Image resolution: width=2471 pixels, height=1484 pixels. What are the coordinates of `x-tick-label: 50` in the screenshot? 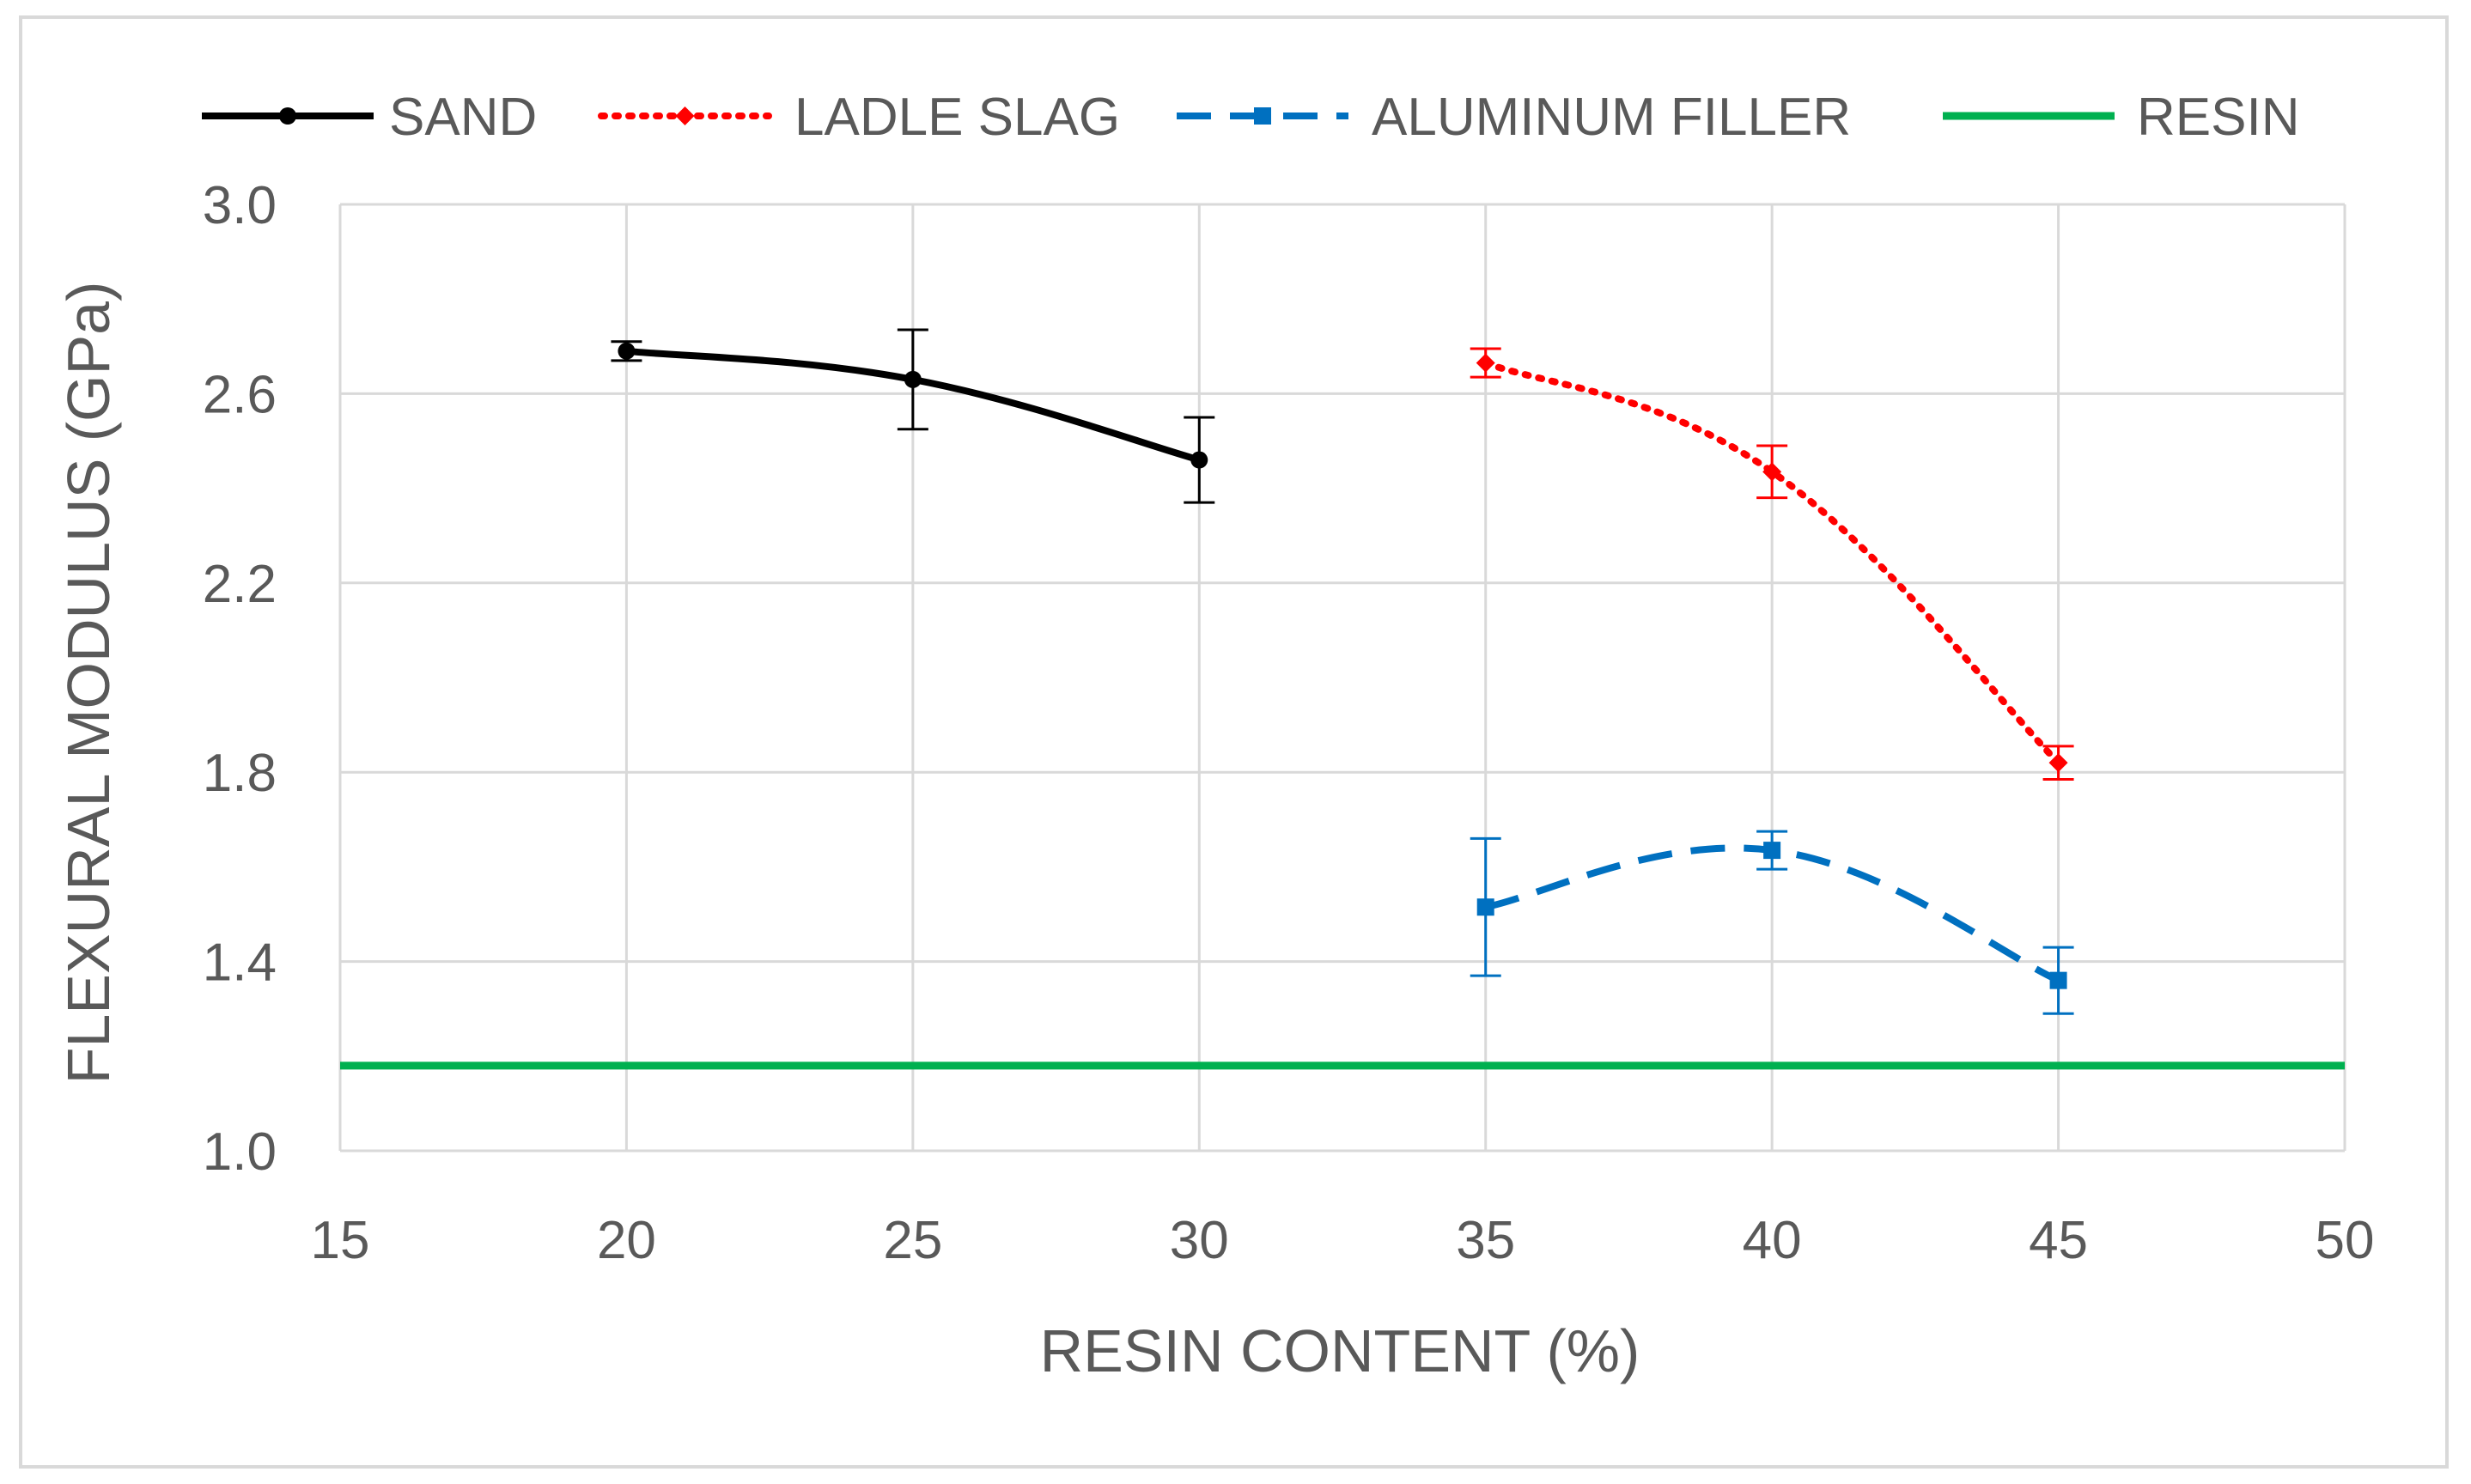 It's located at (2345, 1241).